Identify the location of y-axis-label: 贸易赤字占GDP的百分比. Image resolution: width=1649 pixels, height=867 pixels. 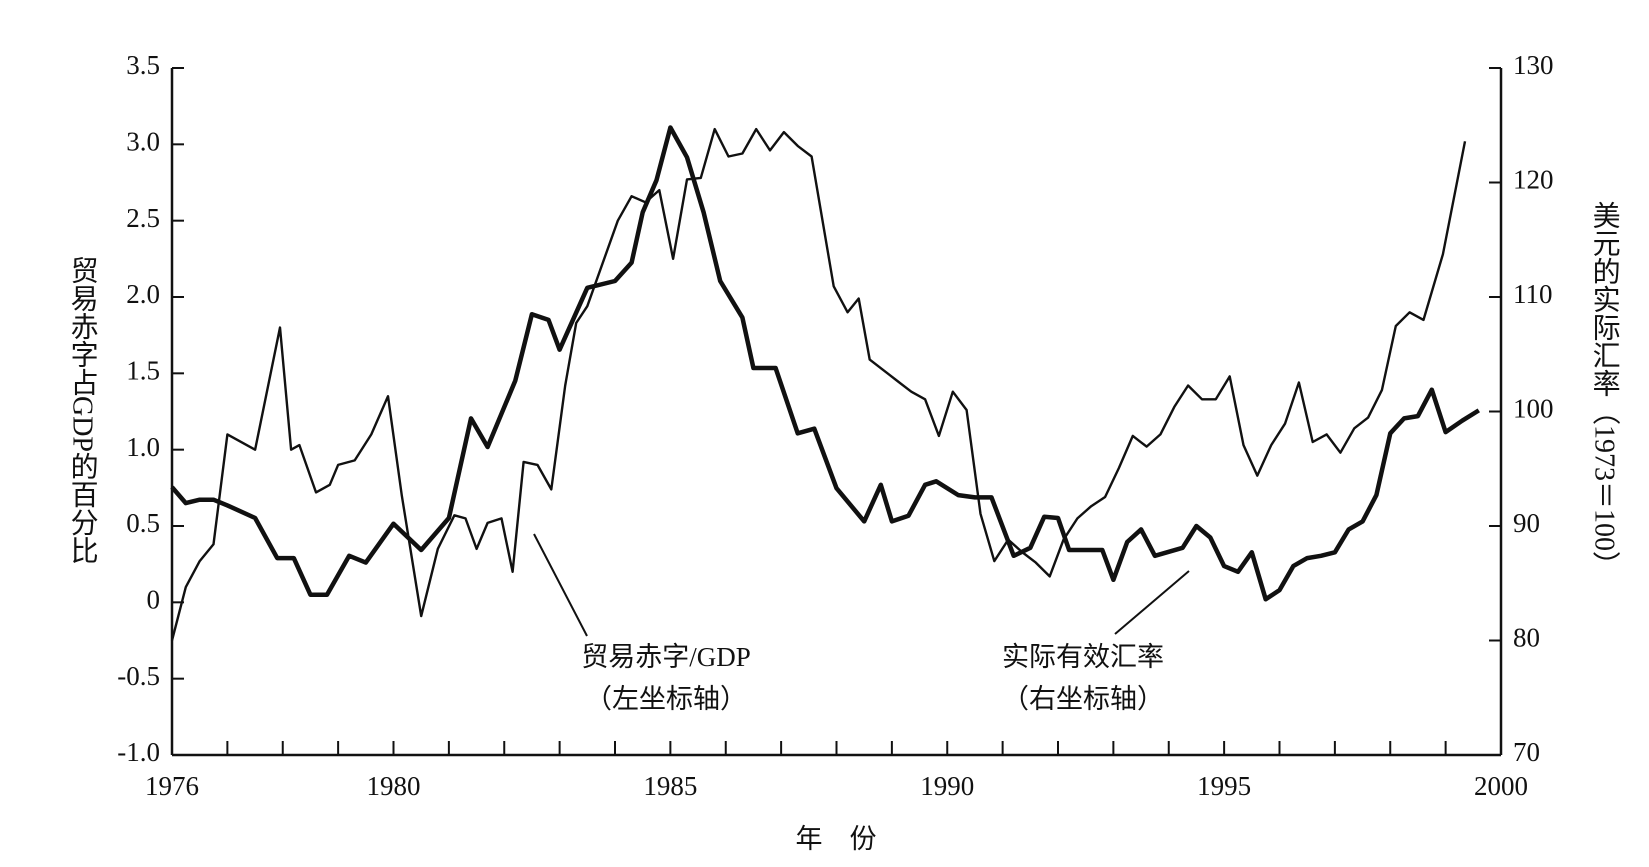
(82, 410).